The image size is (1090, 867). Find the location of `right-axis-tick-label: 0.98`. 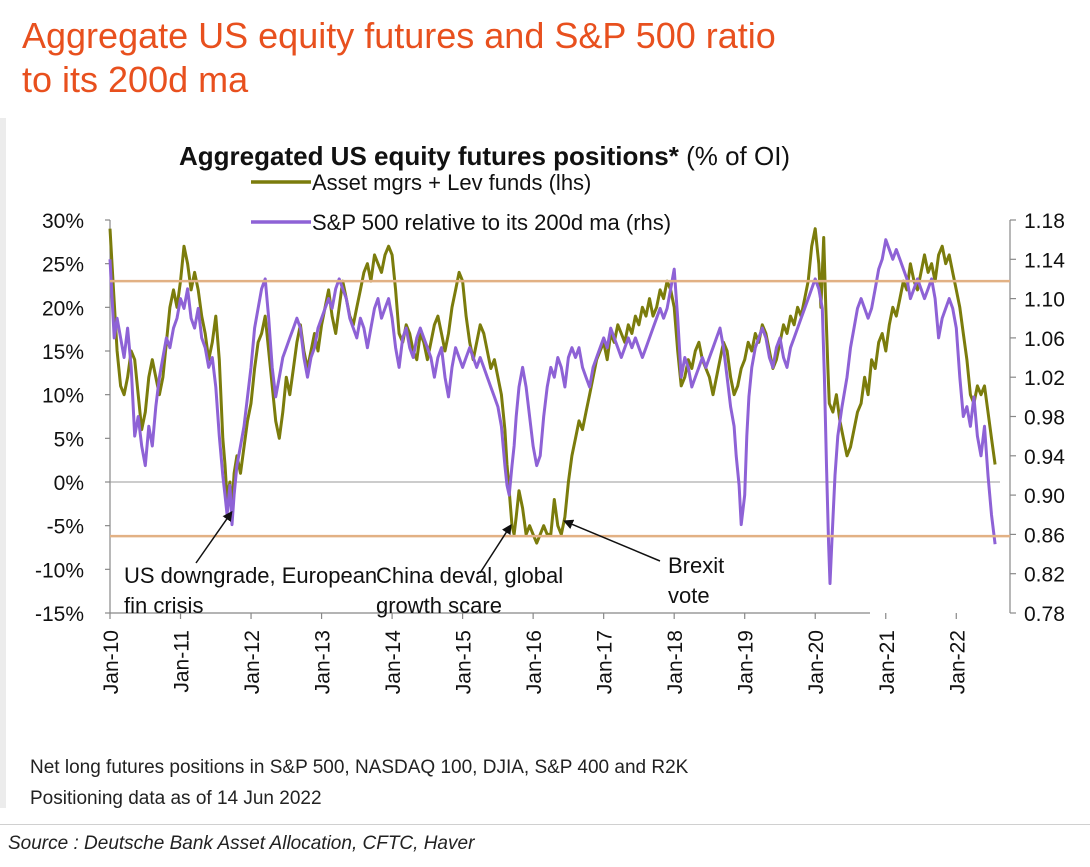

right-axis-tick-label: 0.98 is located at coordinates (1044, 418).